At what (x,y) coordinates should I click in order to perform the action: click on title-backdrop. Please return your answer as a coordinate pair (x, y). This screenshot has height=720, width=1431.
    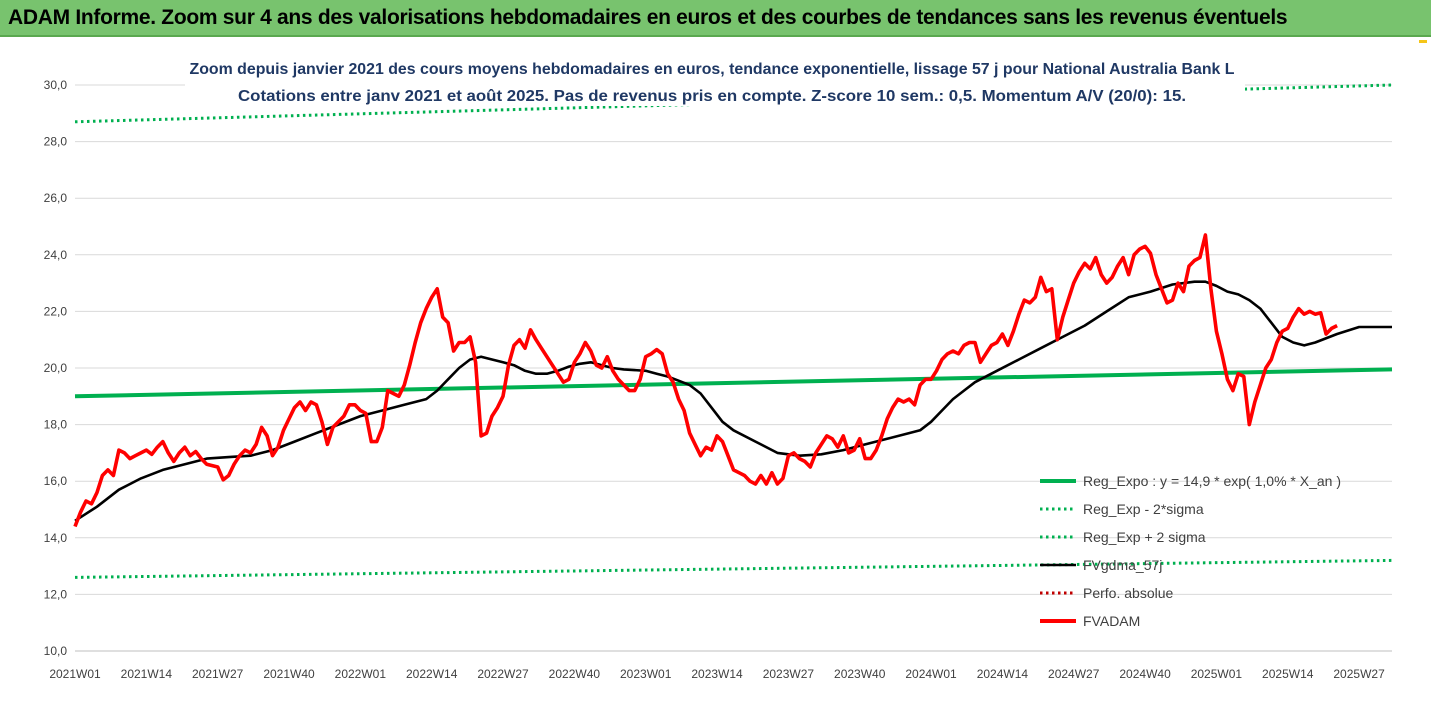
    Looking at the image, I should click on (715, 80).